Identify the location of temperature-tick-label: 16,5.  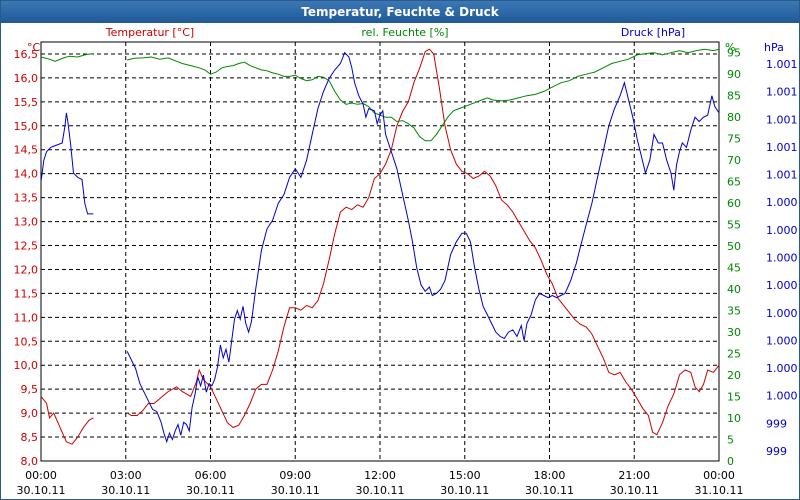
(26, 54).